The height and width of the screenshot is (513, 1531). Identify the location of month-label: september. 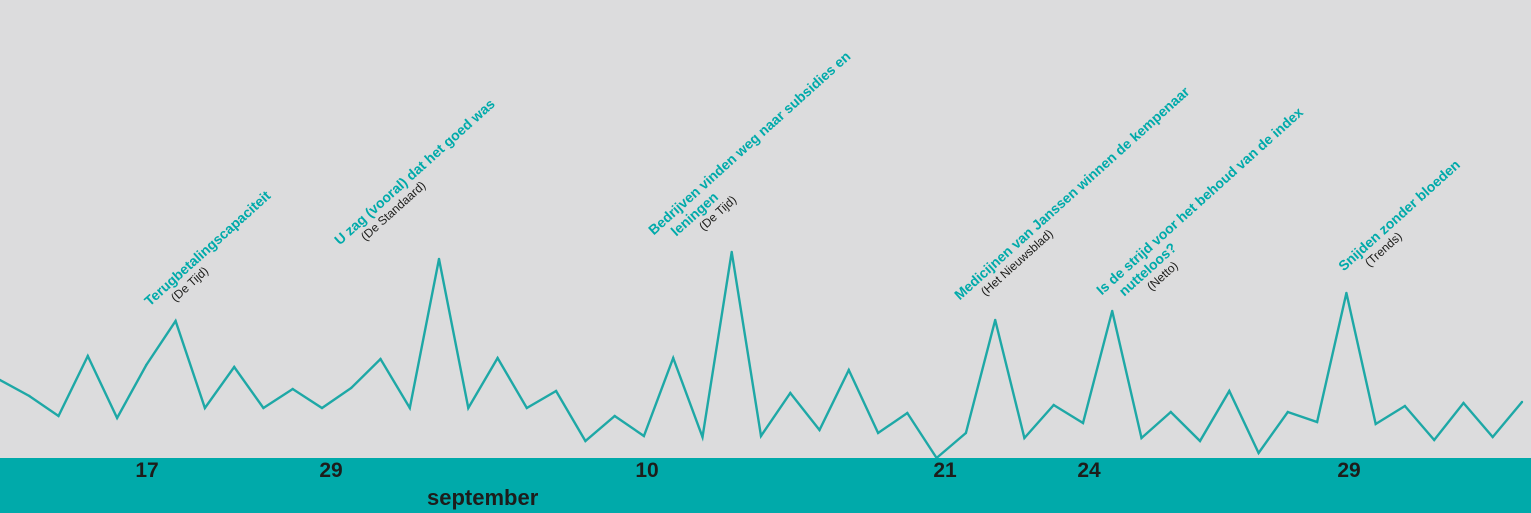
(483, 497).